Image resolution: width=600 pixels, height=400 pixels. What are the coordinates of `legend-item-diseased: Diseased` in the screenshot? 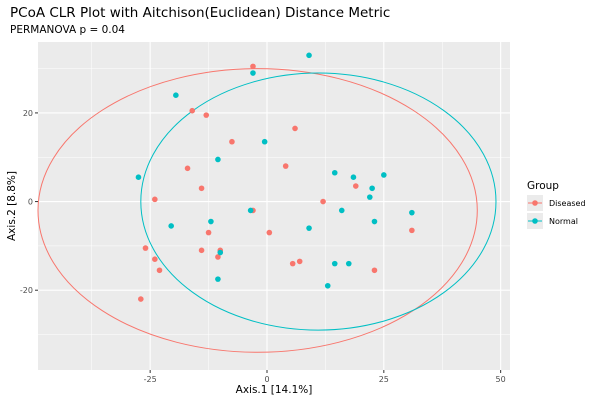 It's located at (556, 203).